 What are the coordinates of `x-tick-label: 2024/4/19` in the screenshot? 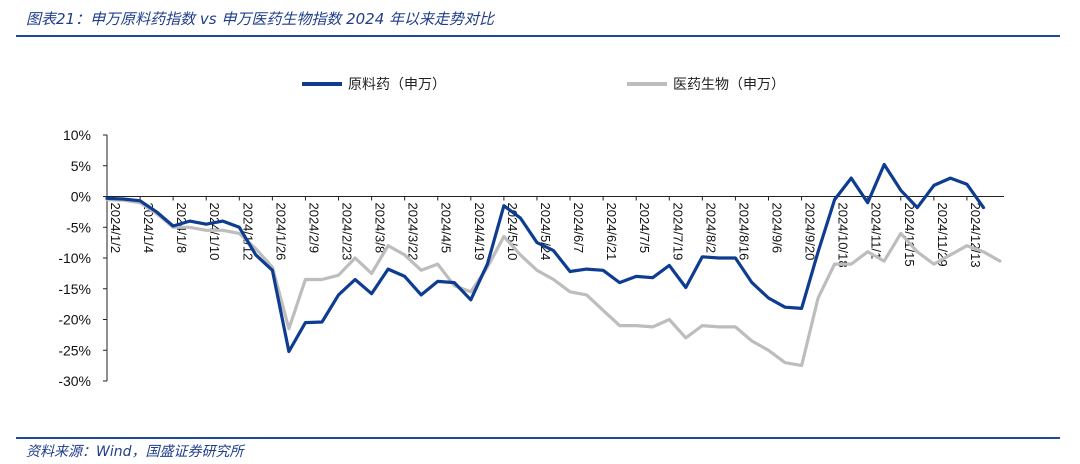 It's located at (479, 232).